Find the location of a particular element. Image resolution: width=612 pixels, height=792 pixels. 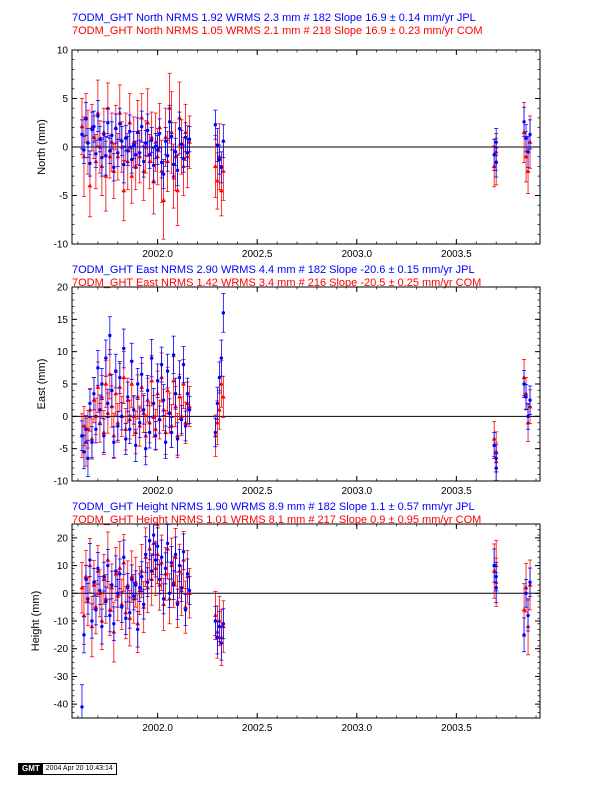

east-y-tick-label: -5 is located at coordinates (63, 449).